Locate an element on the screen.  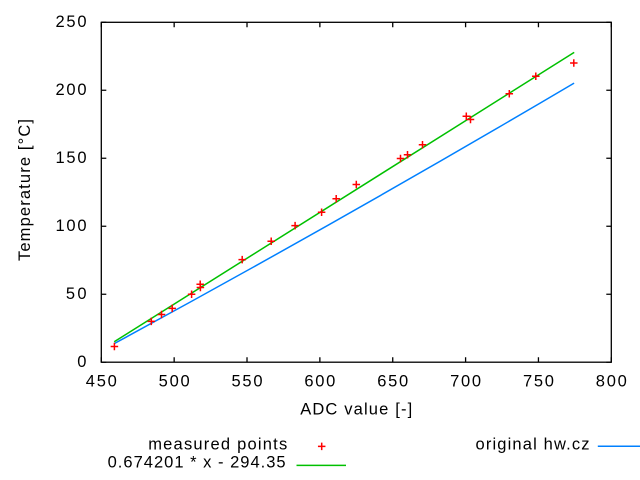
svg-text: 200 is located at coordinates (71, 90).